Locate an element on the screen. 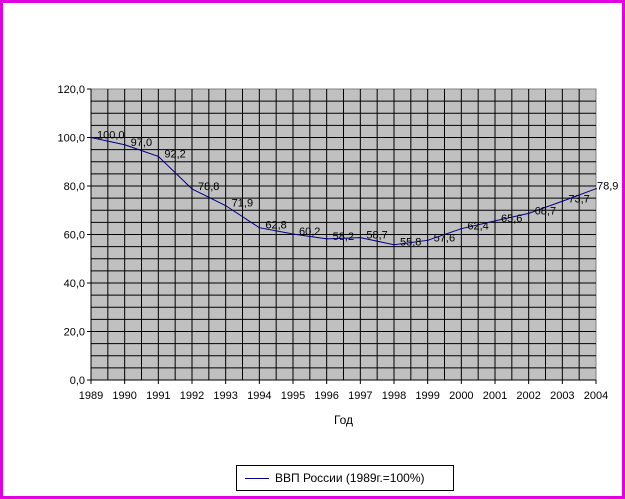  data-label: 97,0 is located at coordinates (141, 143).